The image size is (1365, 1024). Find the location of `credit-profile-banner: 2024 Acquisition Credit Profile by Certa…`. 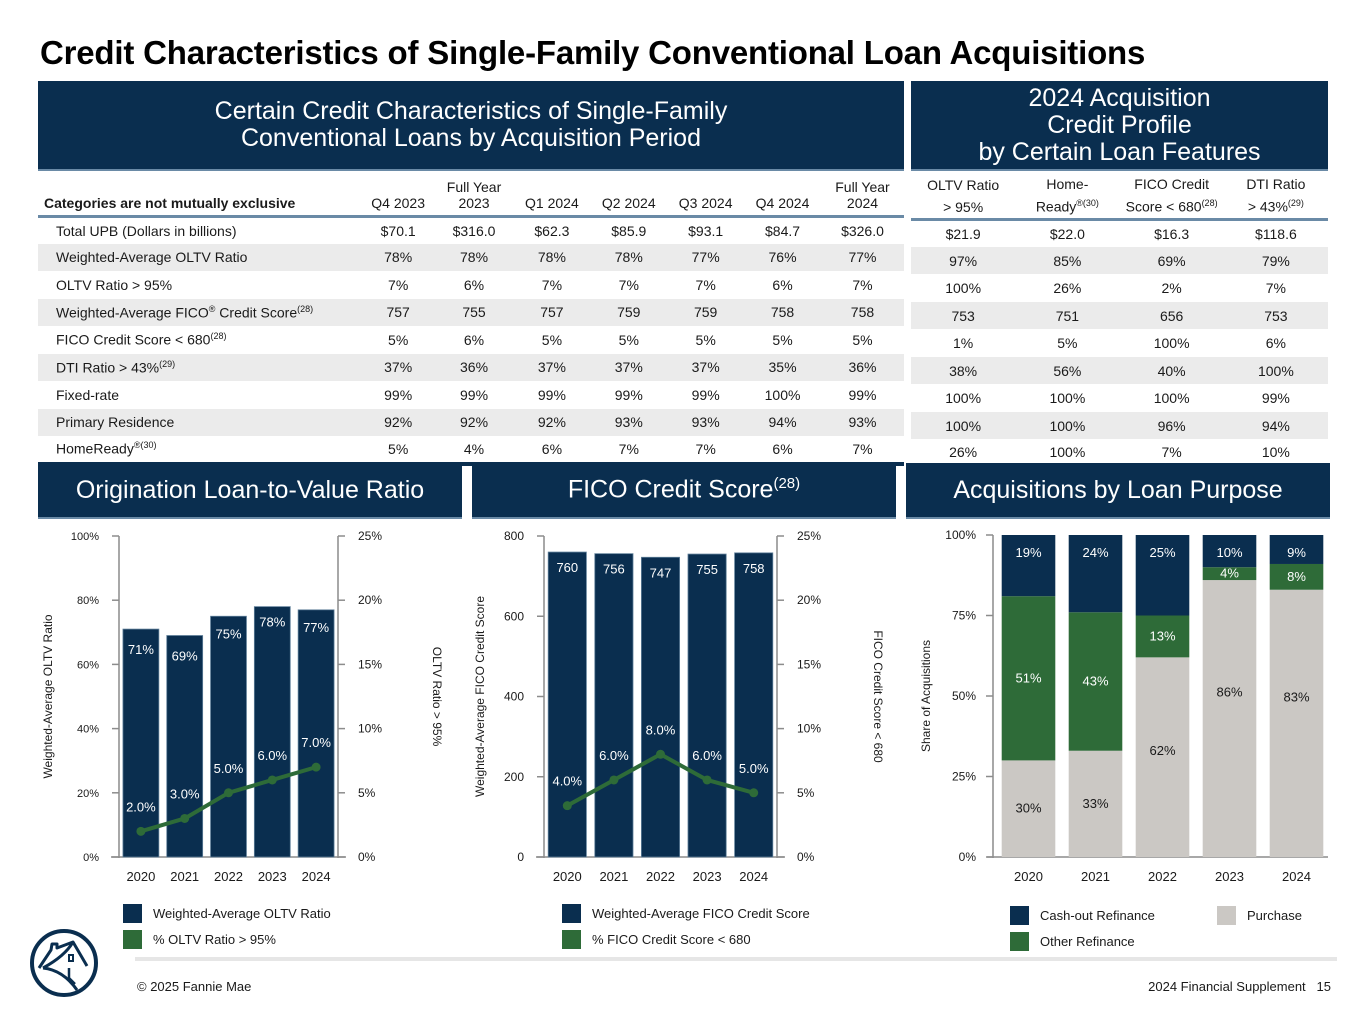

credit-profile-banner: 2024 Acquisition Credit Profile by Certa… is located at coordinates (1119, 126).